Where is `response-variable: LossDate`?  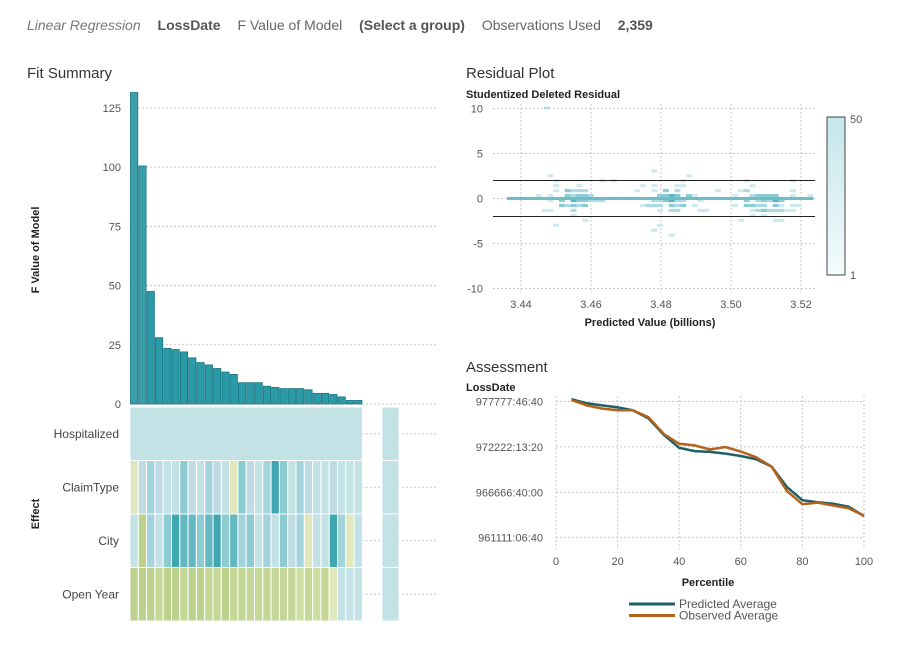 response-variable: LossDate is located at coordinates (189, 25).